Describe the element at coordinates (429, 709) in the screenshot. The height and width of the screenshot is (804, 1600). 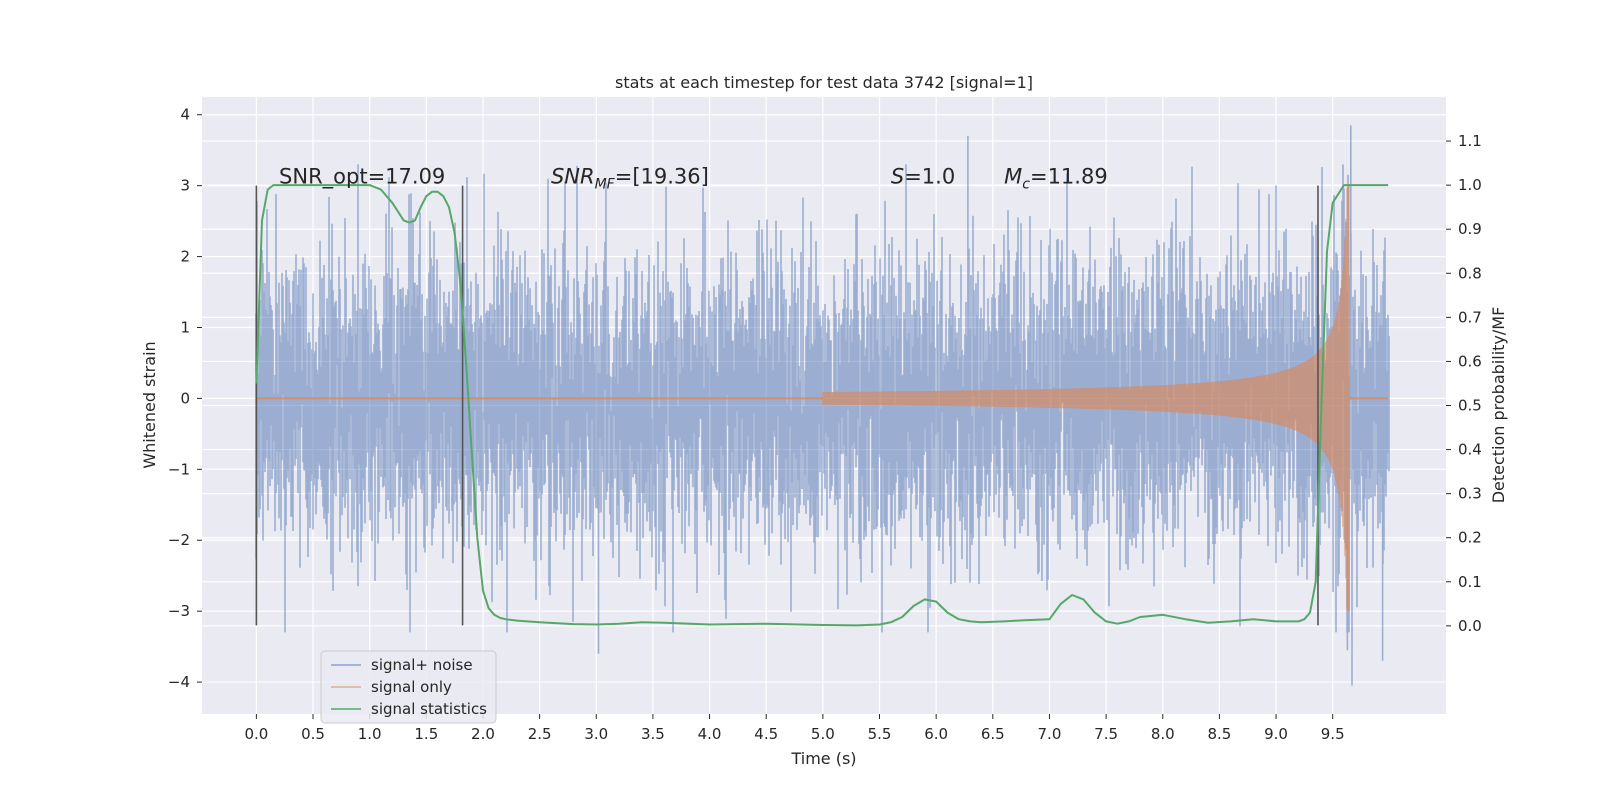
I see `legend-label-signal-statistics: signal statistics` at that location.